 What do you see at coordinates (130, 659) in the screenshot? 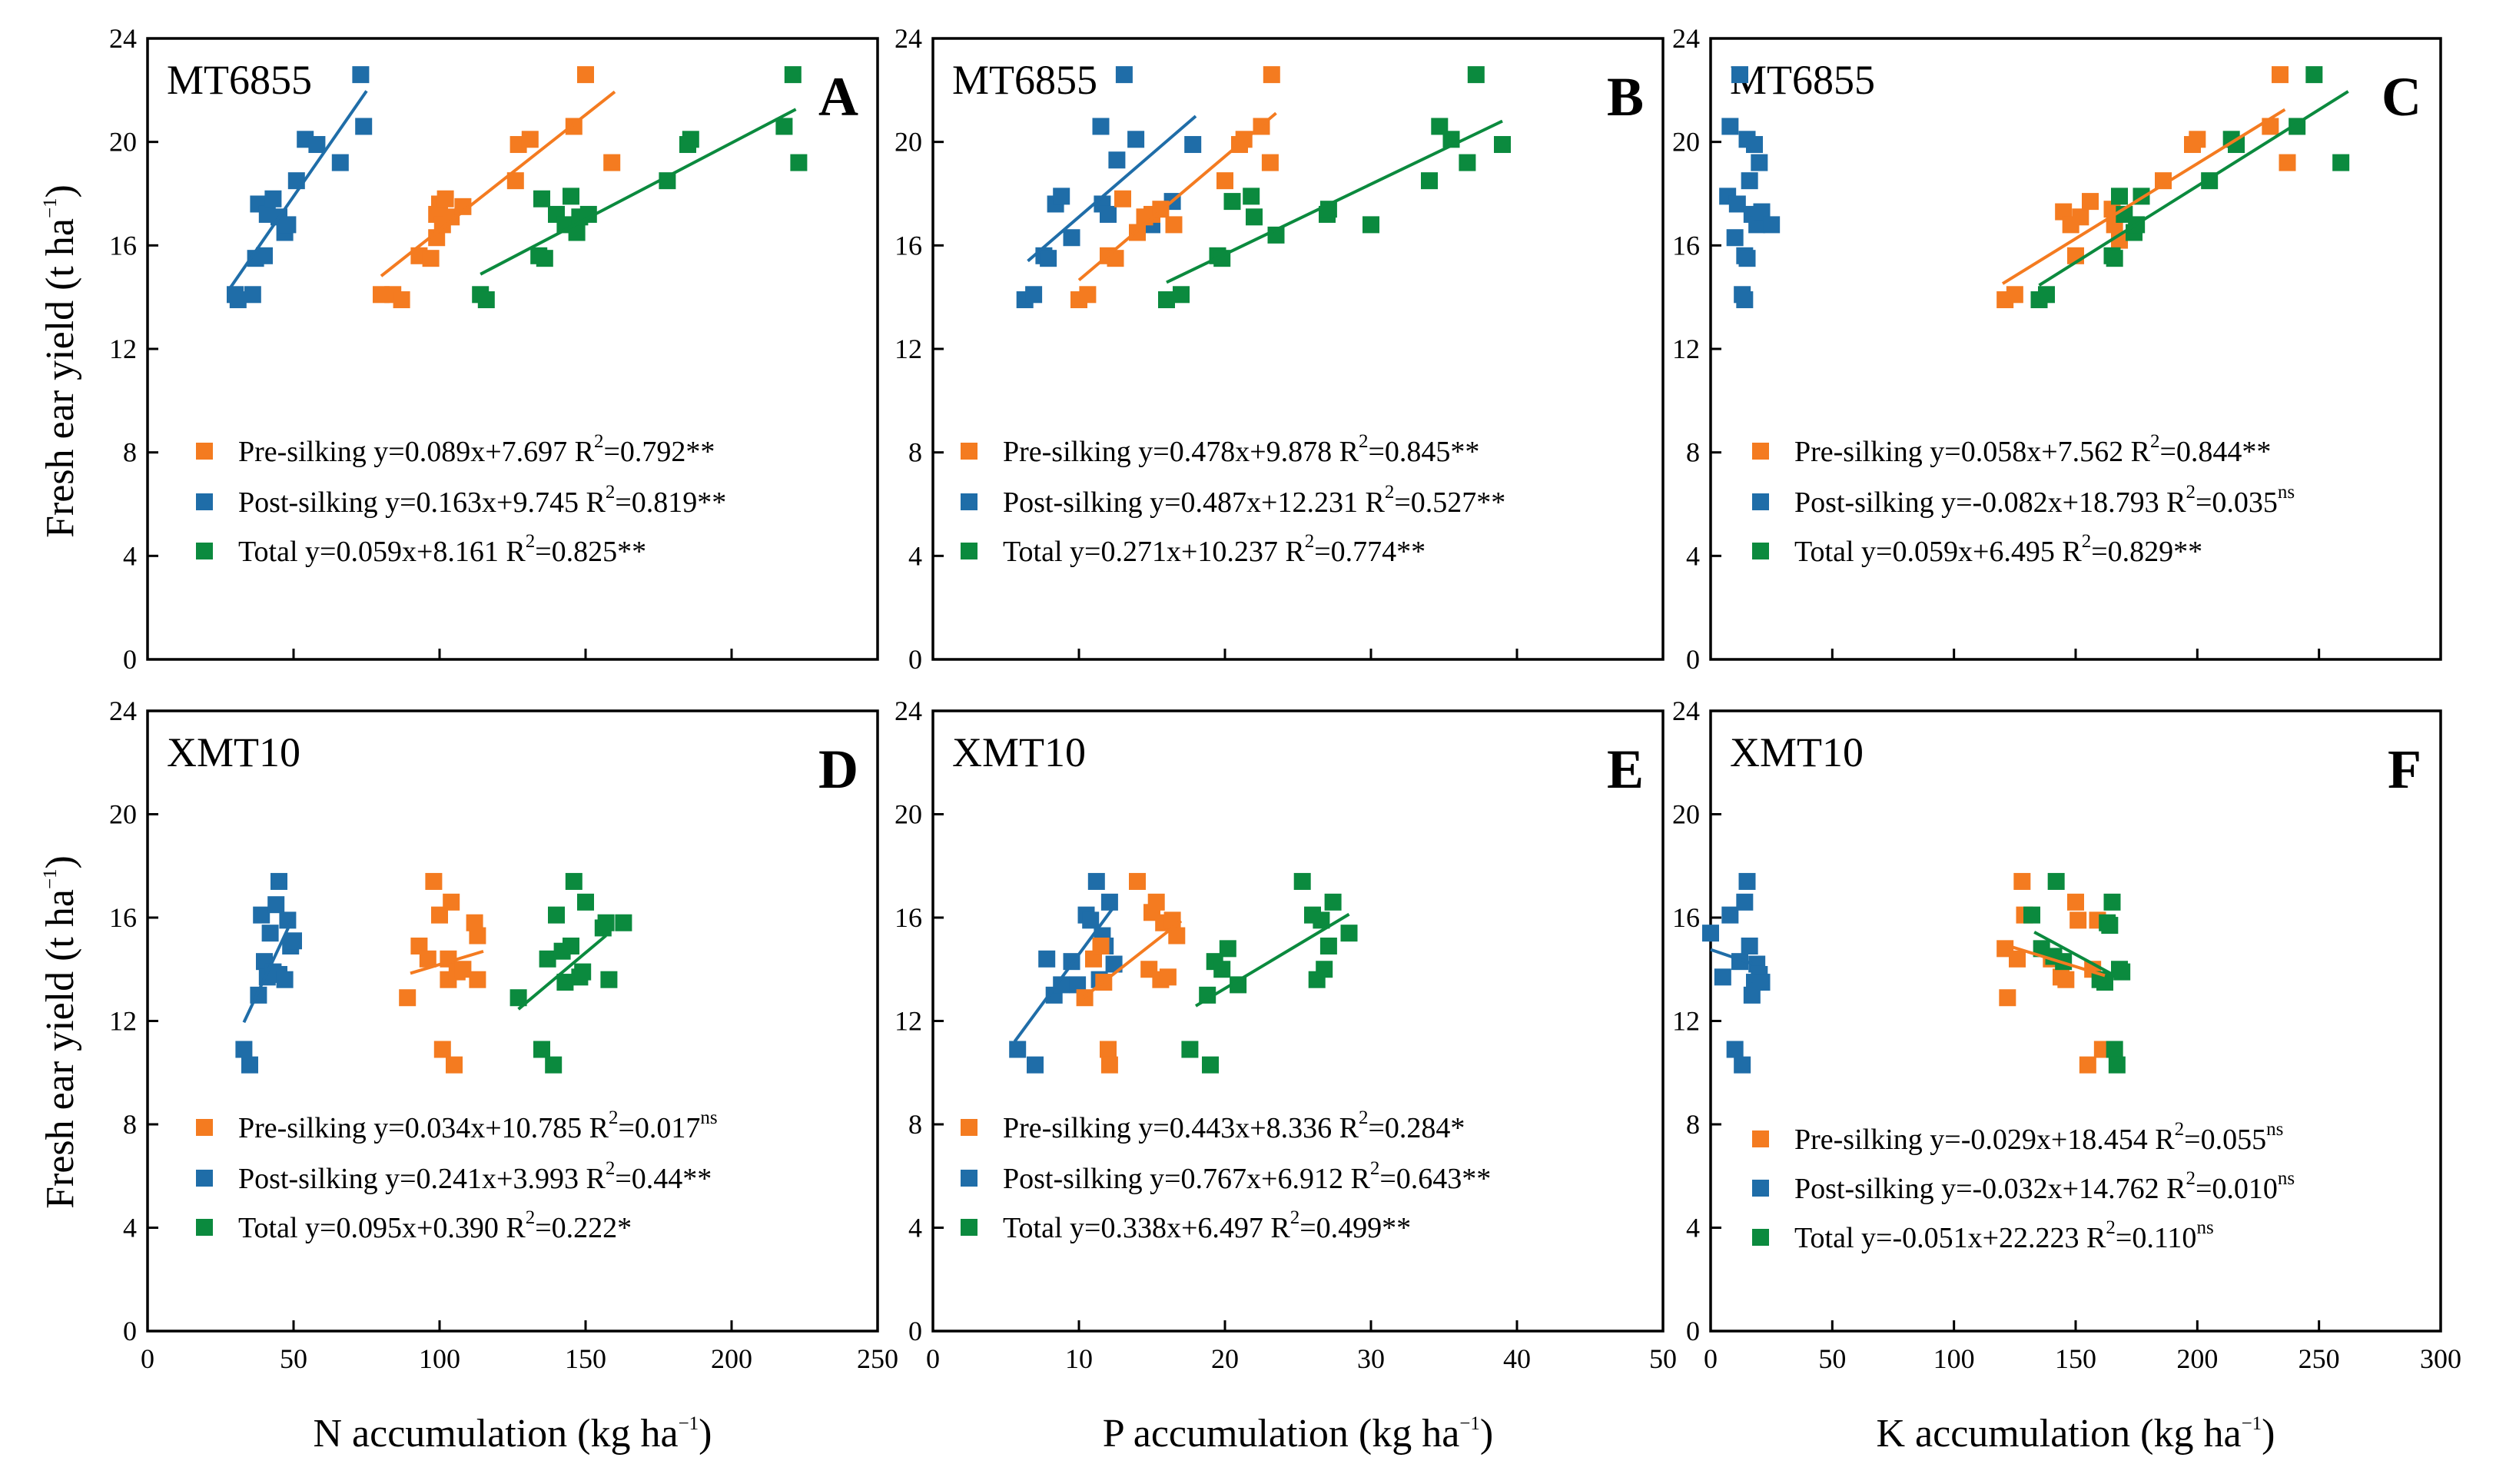
I see `panel-a-ytick-label: 0` at bounding box center [130, 659].